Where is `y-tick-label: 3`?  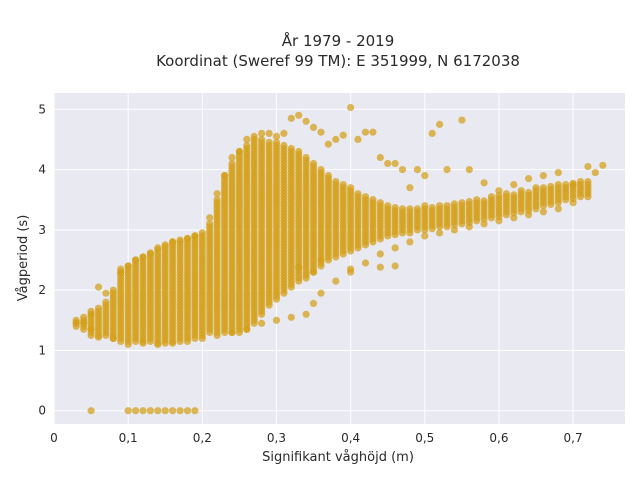 y-tick-label: 3 is located at coordinates (42, 230).